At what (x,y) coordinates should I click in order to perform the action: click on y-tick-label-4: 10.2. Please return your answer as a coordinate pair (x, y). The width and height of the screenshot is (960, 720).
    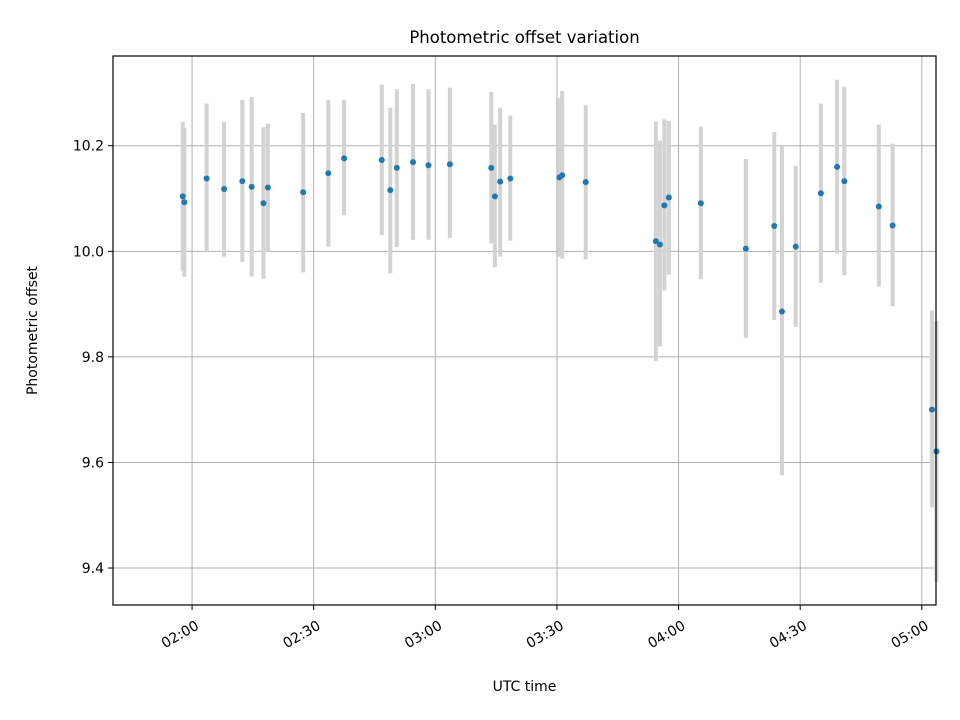
    Looking at the image, I should click on (88, 147).